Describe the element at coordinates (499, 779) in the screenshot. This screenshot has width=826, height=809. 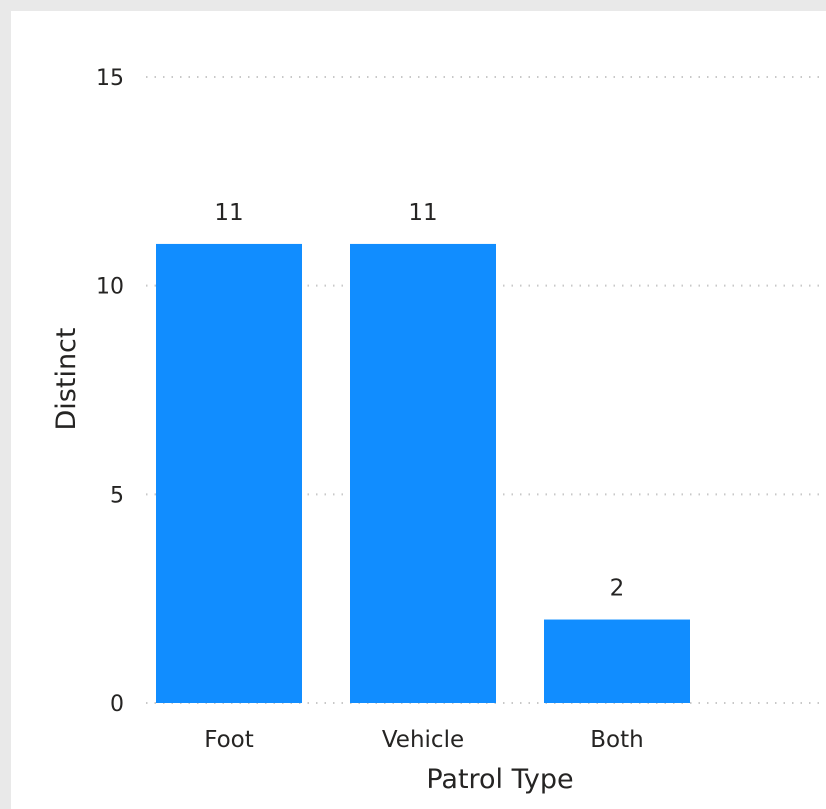
I see `x-axis-title: Patrol Type` at that location.